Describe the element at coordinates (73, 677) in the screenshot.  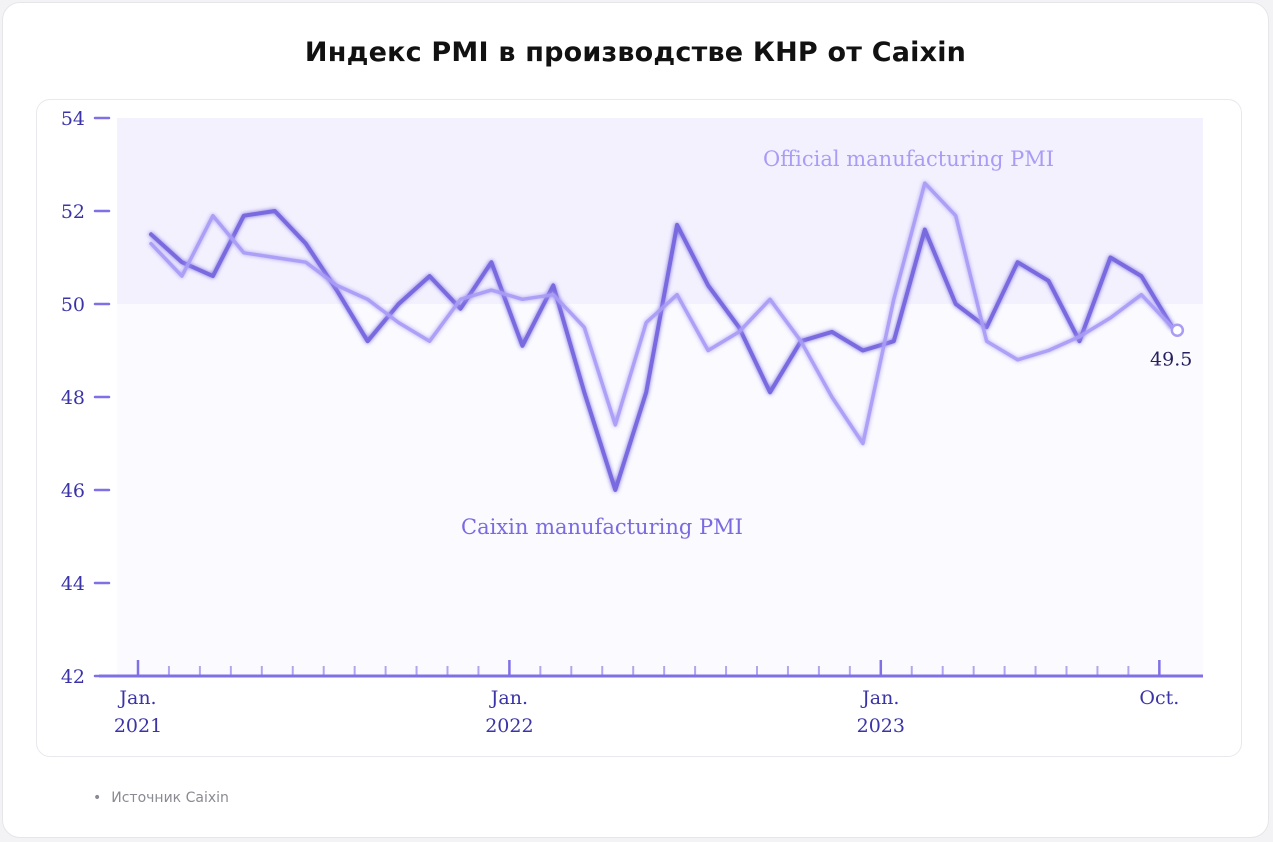
I see `y-tick-label: 42` at that location.